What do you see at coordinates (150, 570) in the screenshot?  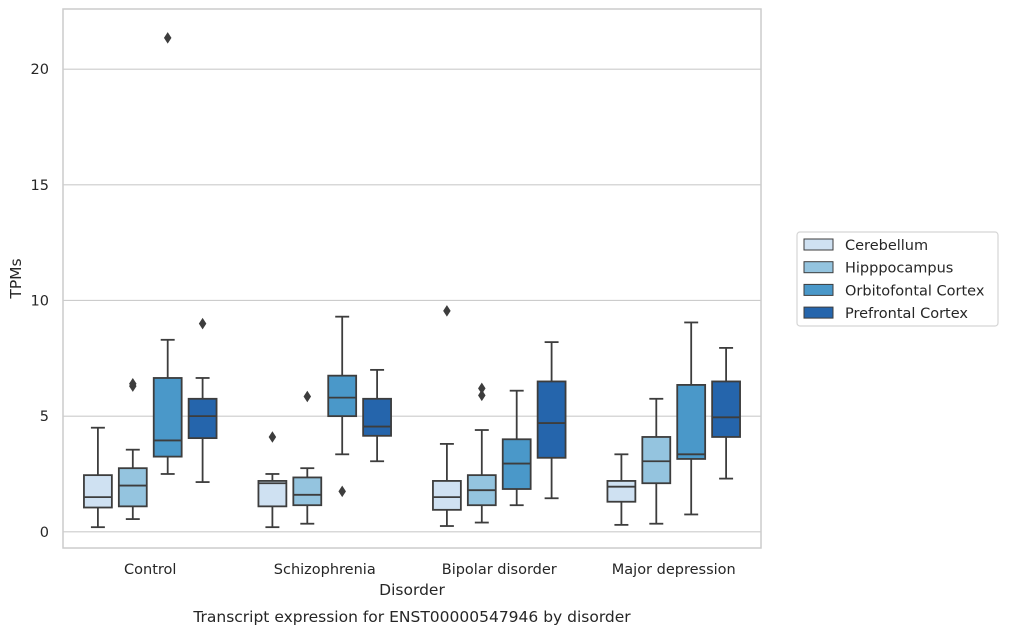 I see `x-tick-label: Control` at bounding box center [150, 570].